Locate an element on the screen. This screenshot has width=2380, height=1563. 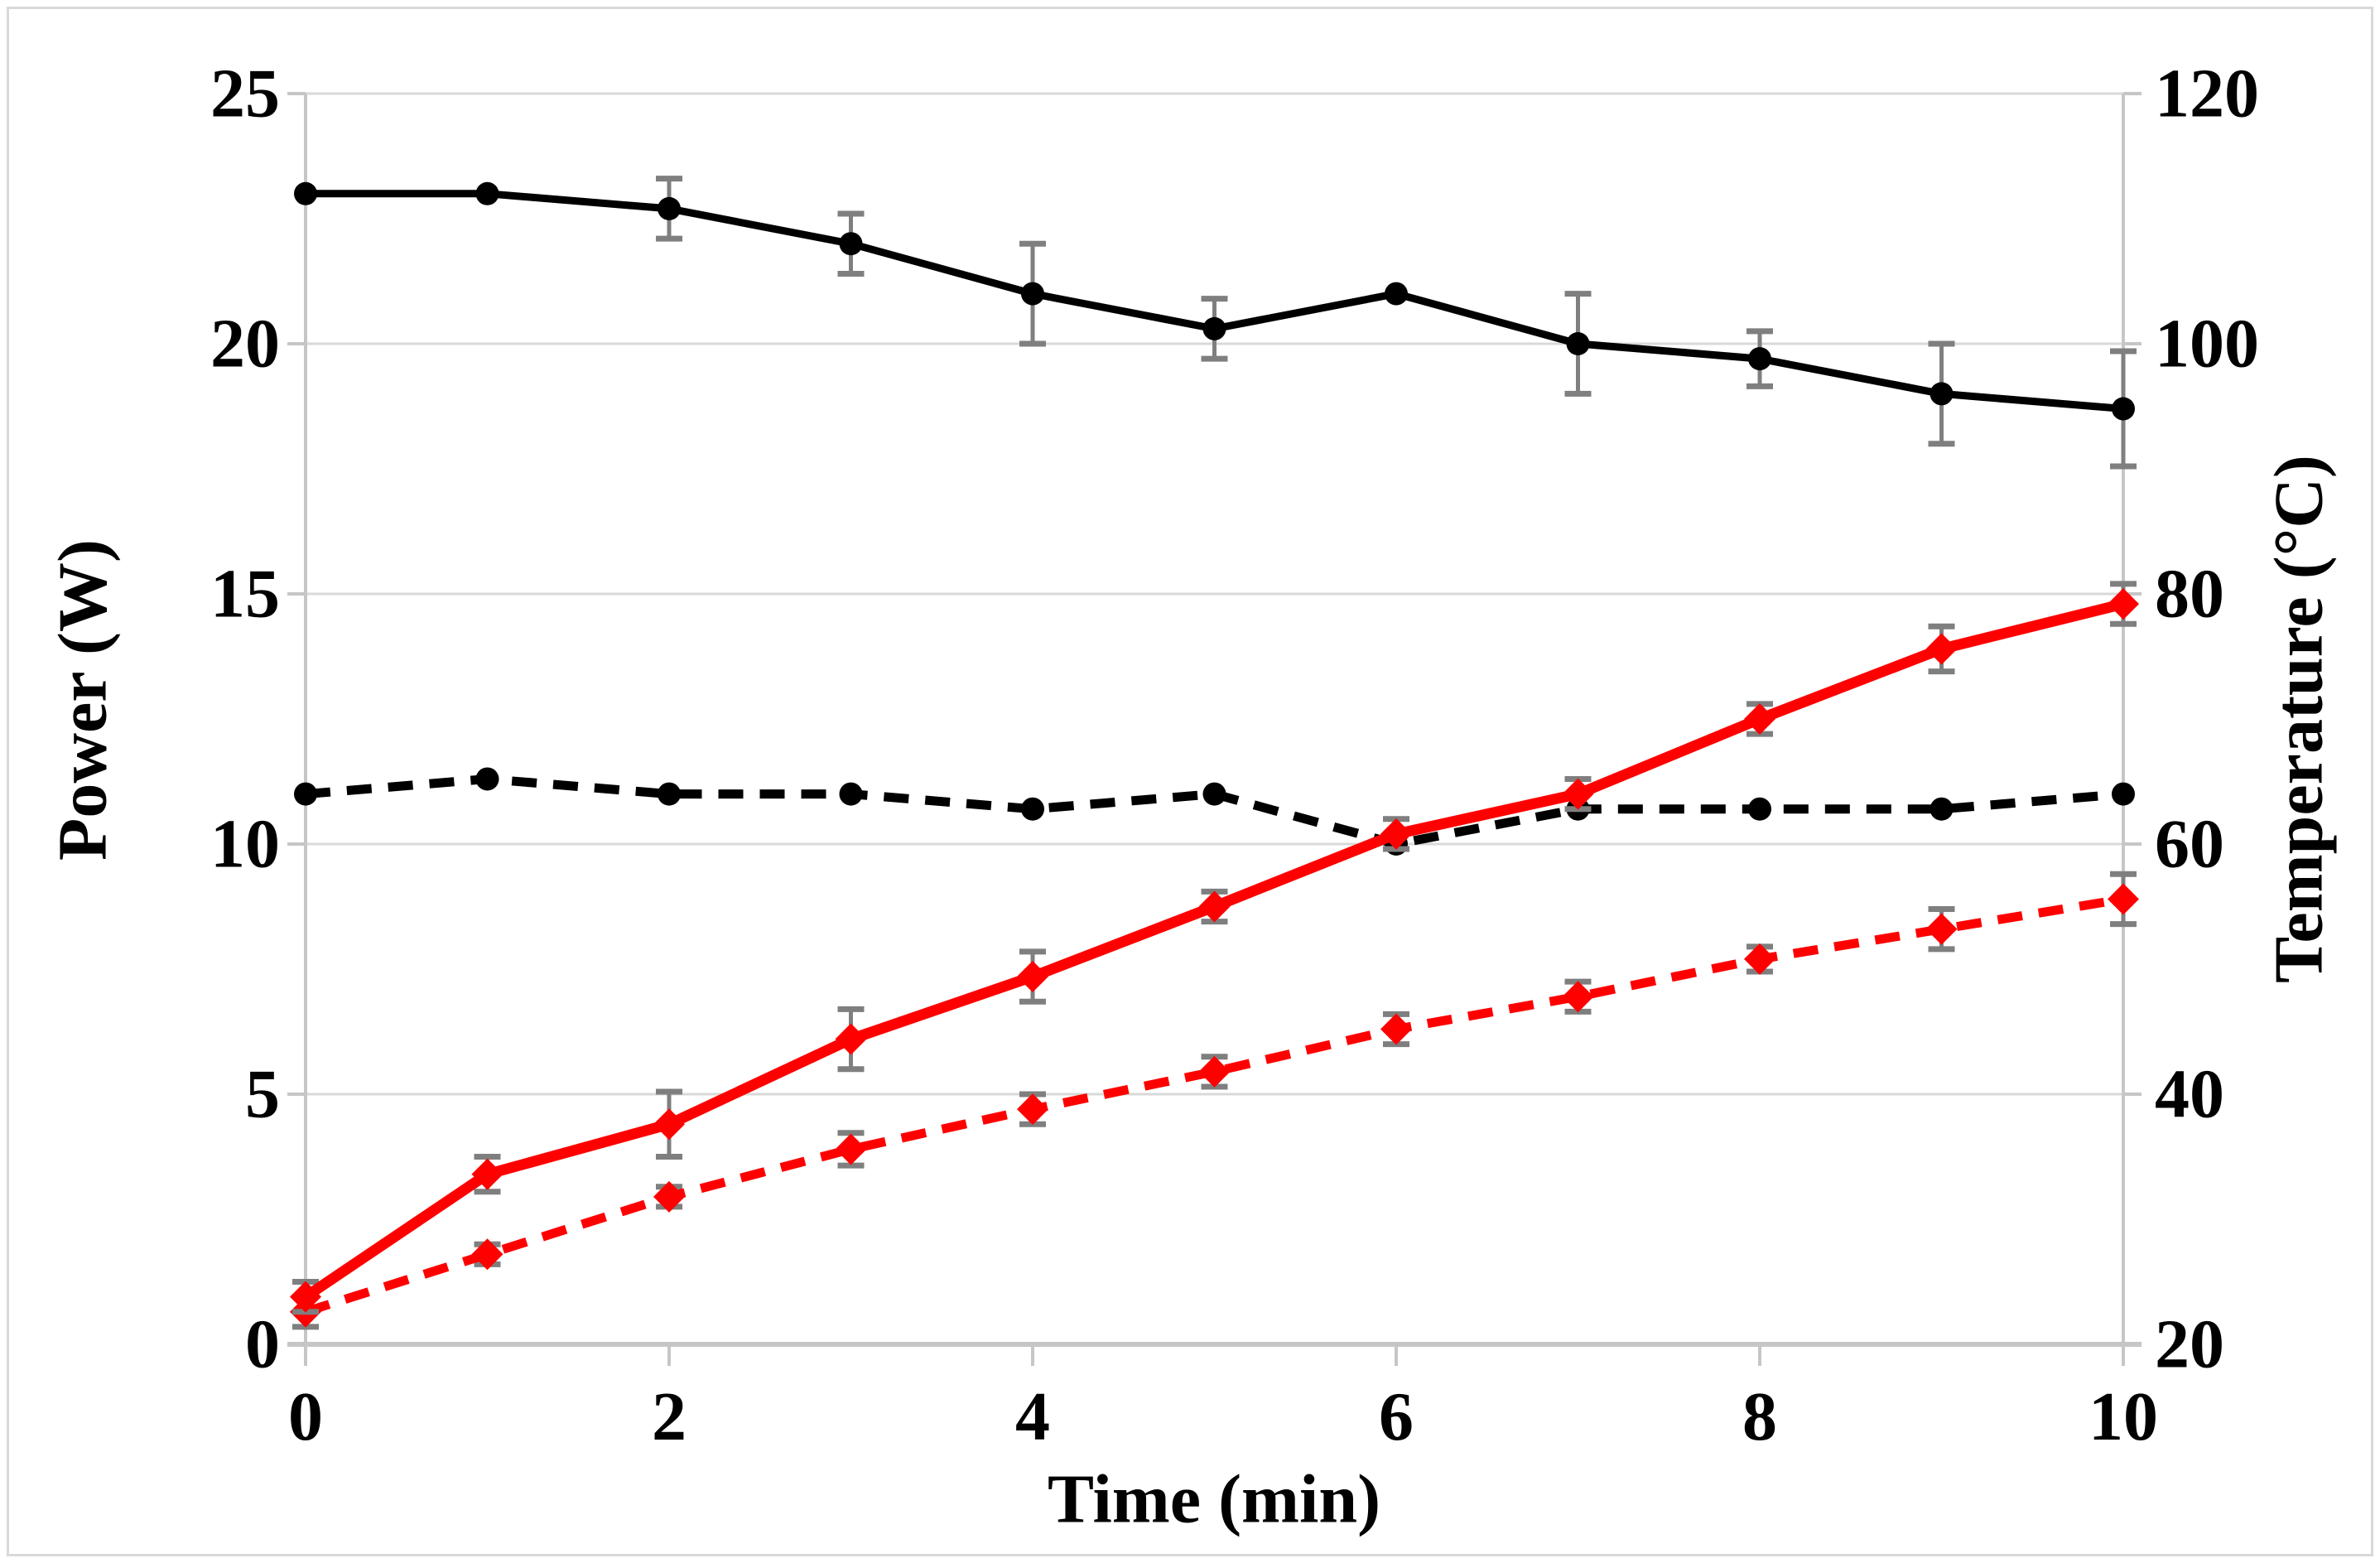
y-left-tick-label: 25 is located at coordinates (245, 94).